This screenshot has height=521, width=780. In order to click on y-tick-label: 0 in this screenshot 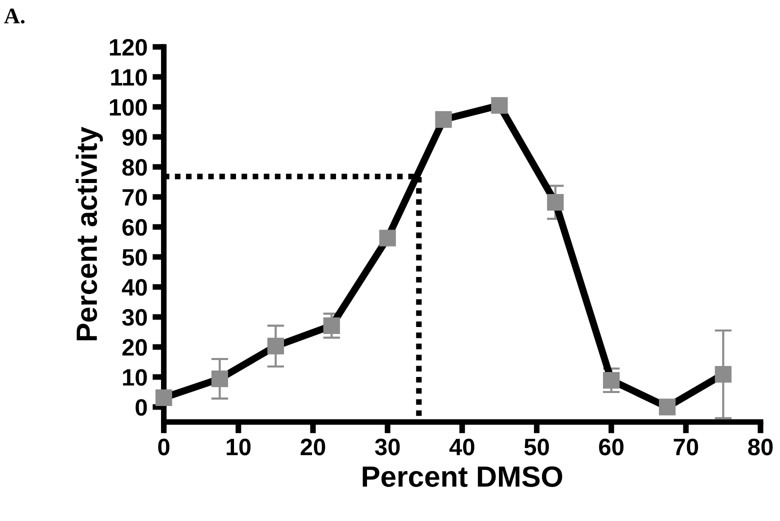, I will do `click(141, 407)`.